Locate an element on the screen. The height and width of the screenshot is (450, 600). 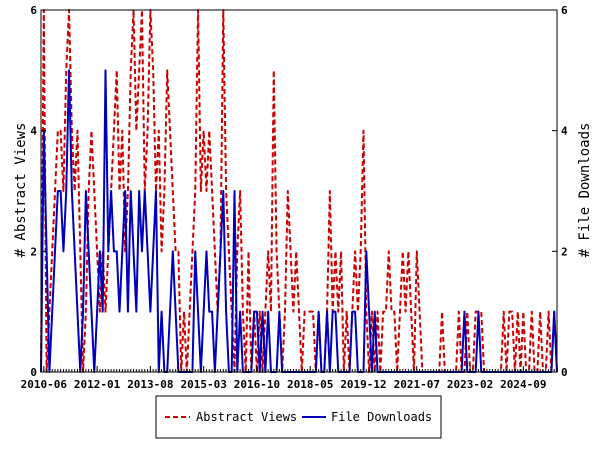
legend-box is located at coordinates (298, 417).